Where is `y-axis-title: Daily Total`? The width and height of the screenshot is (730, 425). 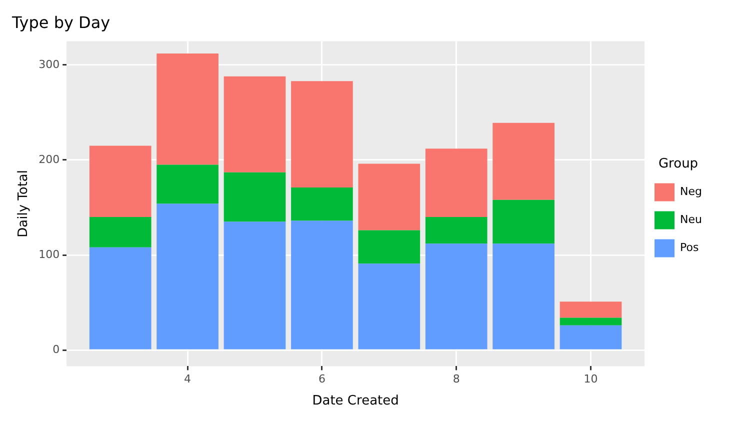
y-axis-title: Daily Total is located at coordinates (24, 204).